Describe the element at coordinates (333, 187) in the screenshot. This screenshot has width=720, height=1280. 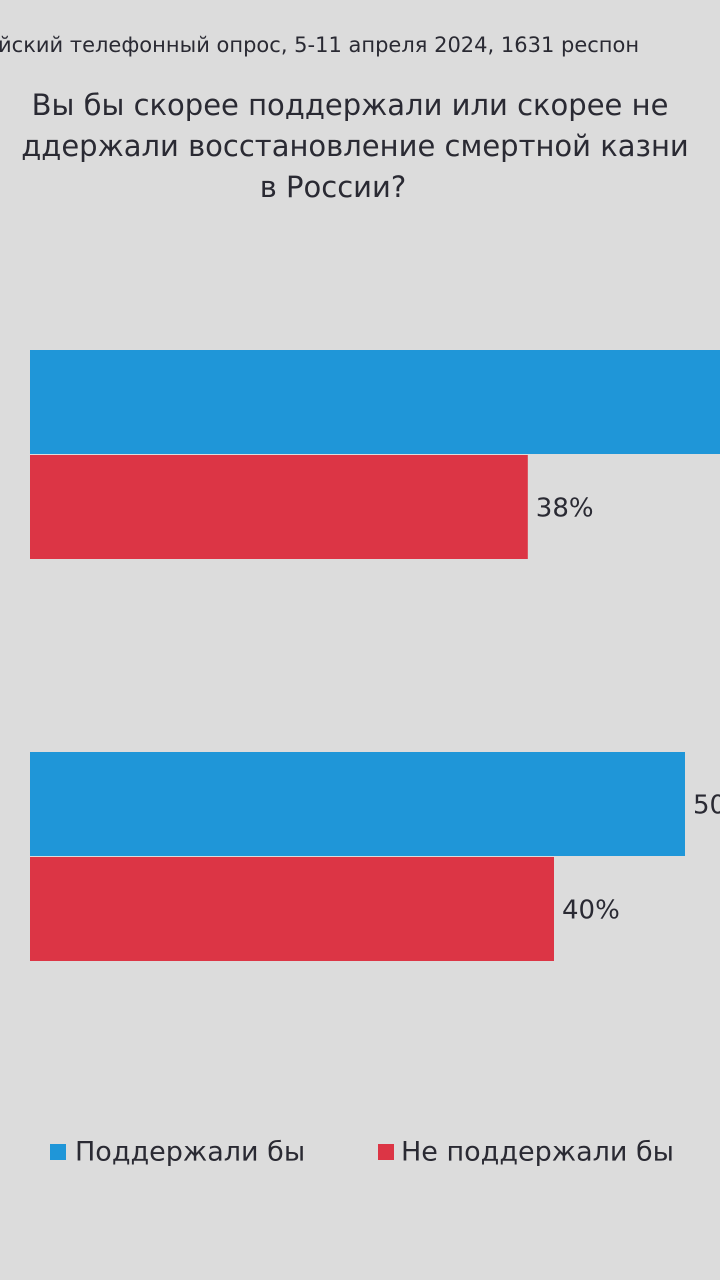
I see `chart-title: в России?` at that location.